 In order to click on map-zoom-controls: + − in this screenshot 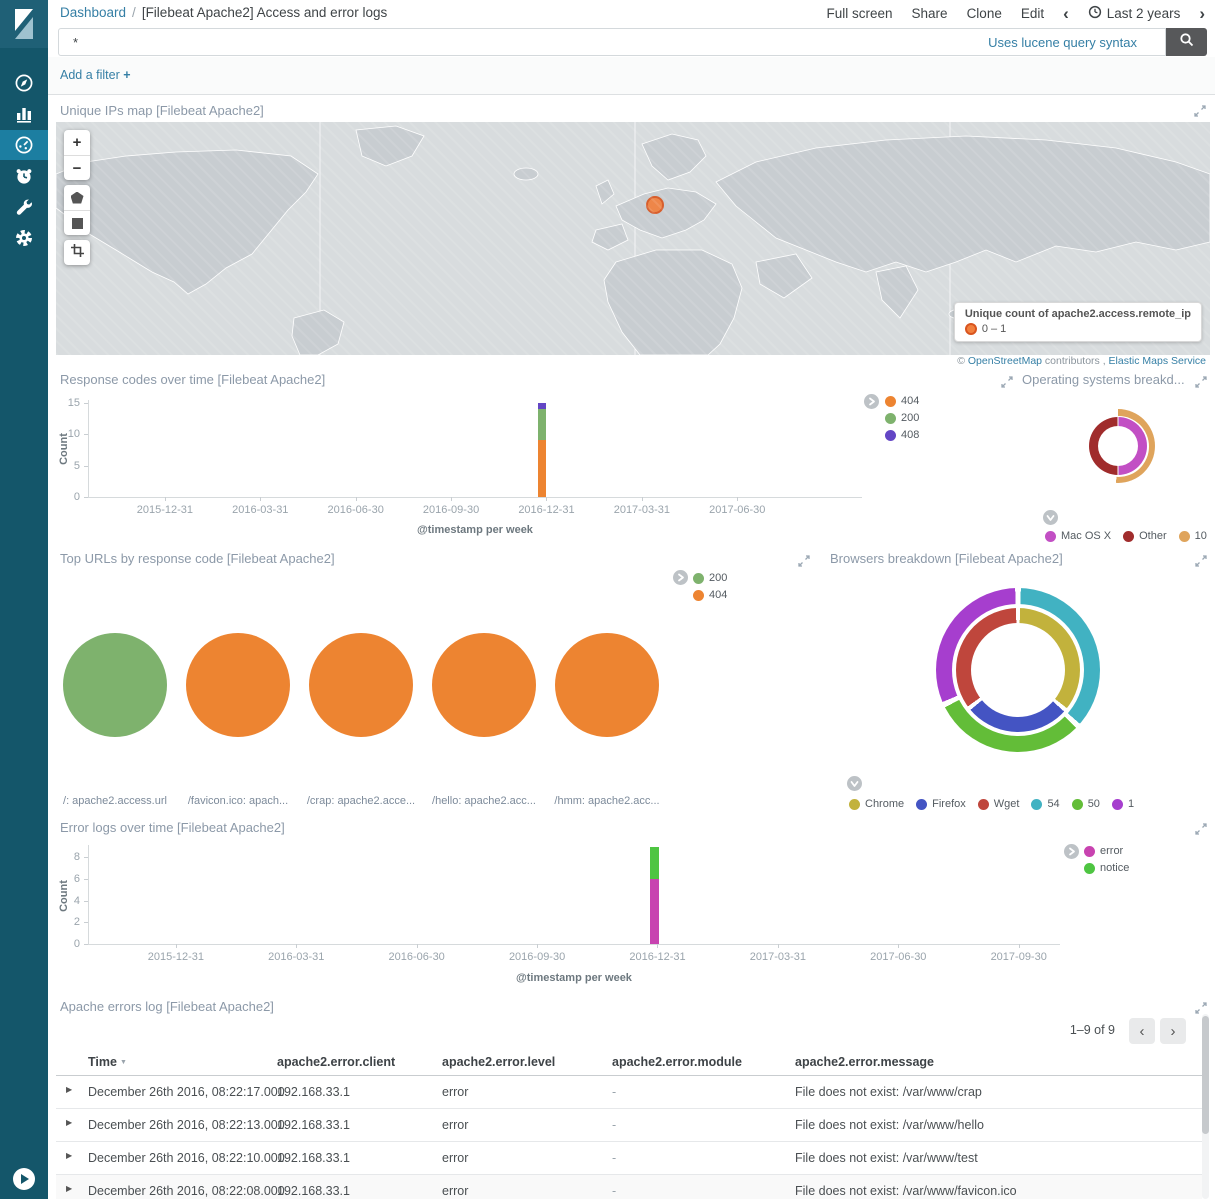, I will do `click(77, 155)`.